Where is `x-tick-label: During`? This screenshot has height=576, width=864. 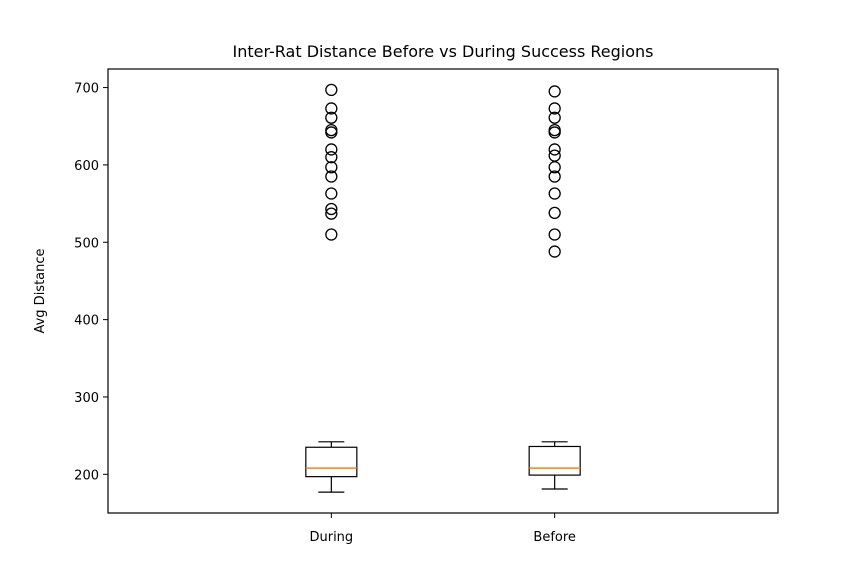 x-tick-label: During is located at coordinates (331, 537).